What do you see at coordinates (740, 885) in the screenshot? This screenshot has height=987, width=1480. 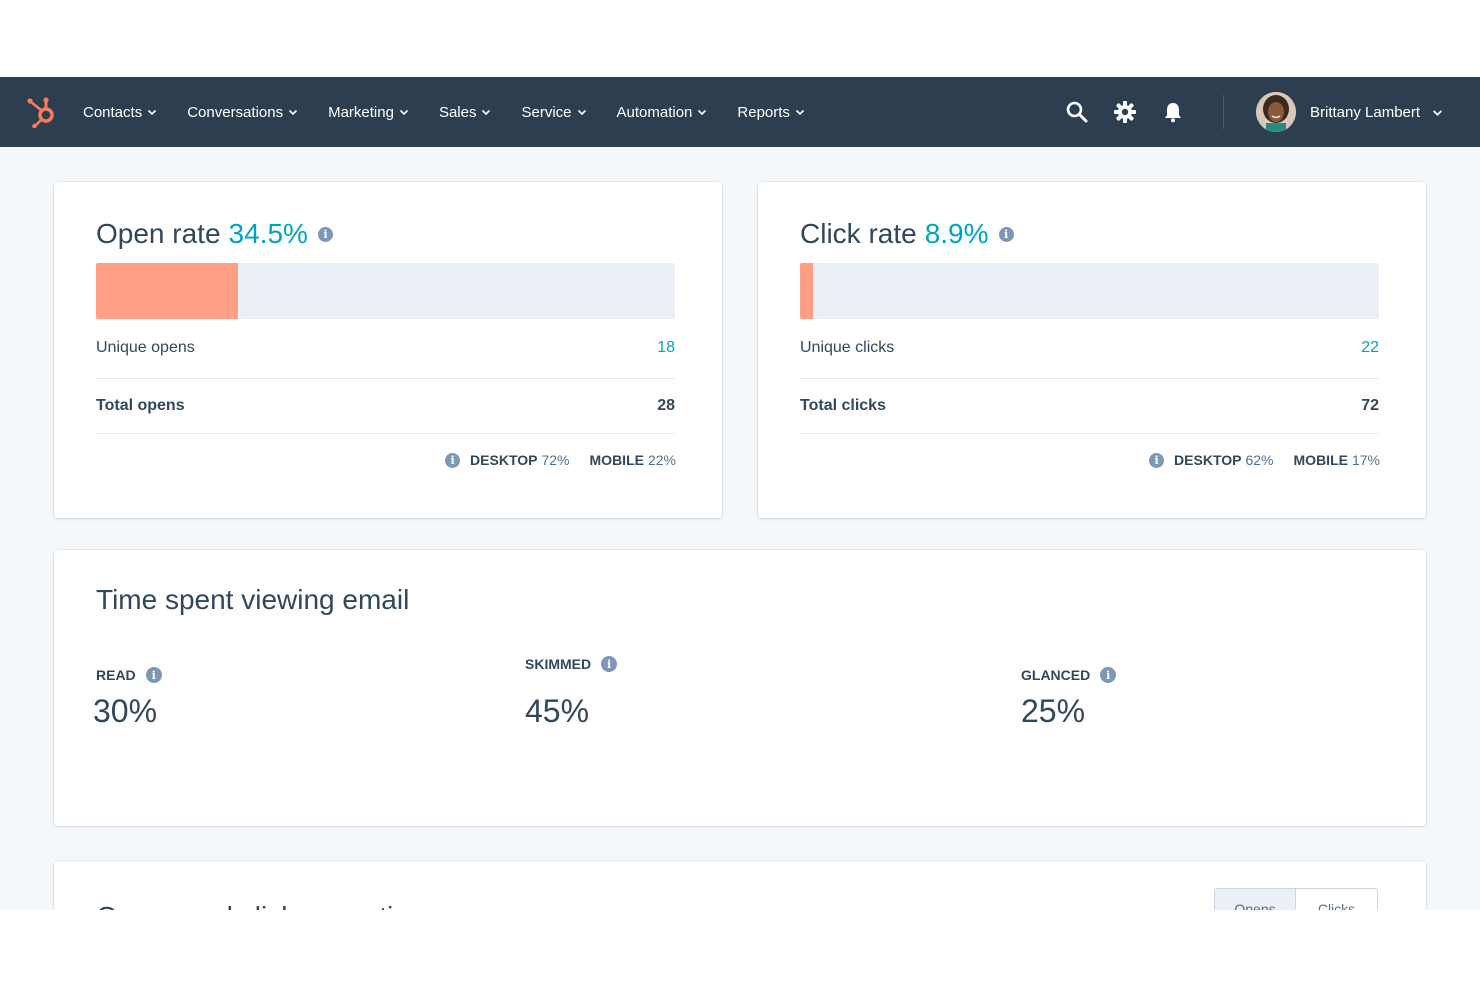 I see `engagement-card: Opens and clicks over time Opens Clicks` at bounding box center [740, 885].